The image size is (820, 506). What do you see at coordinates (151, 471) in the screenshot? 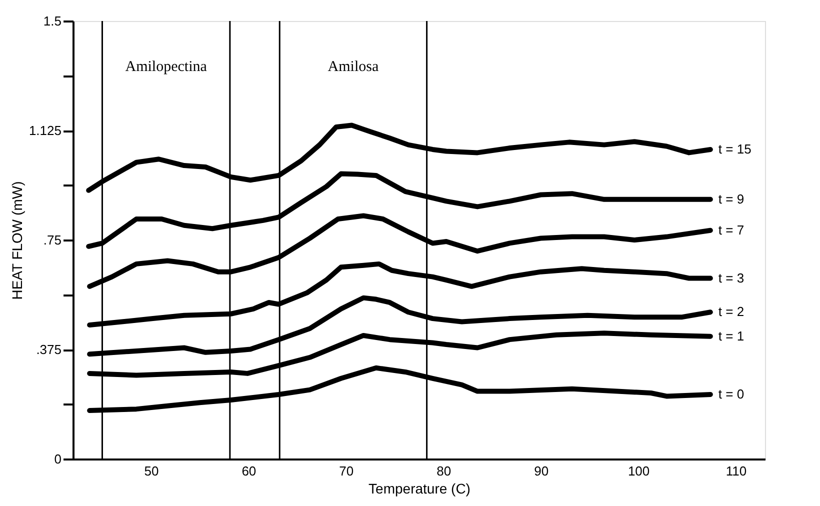
I see `x-tick-label: 50` at bounding box center [151, 471].